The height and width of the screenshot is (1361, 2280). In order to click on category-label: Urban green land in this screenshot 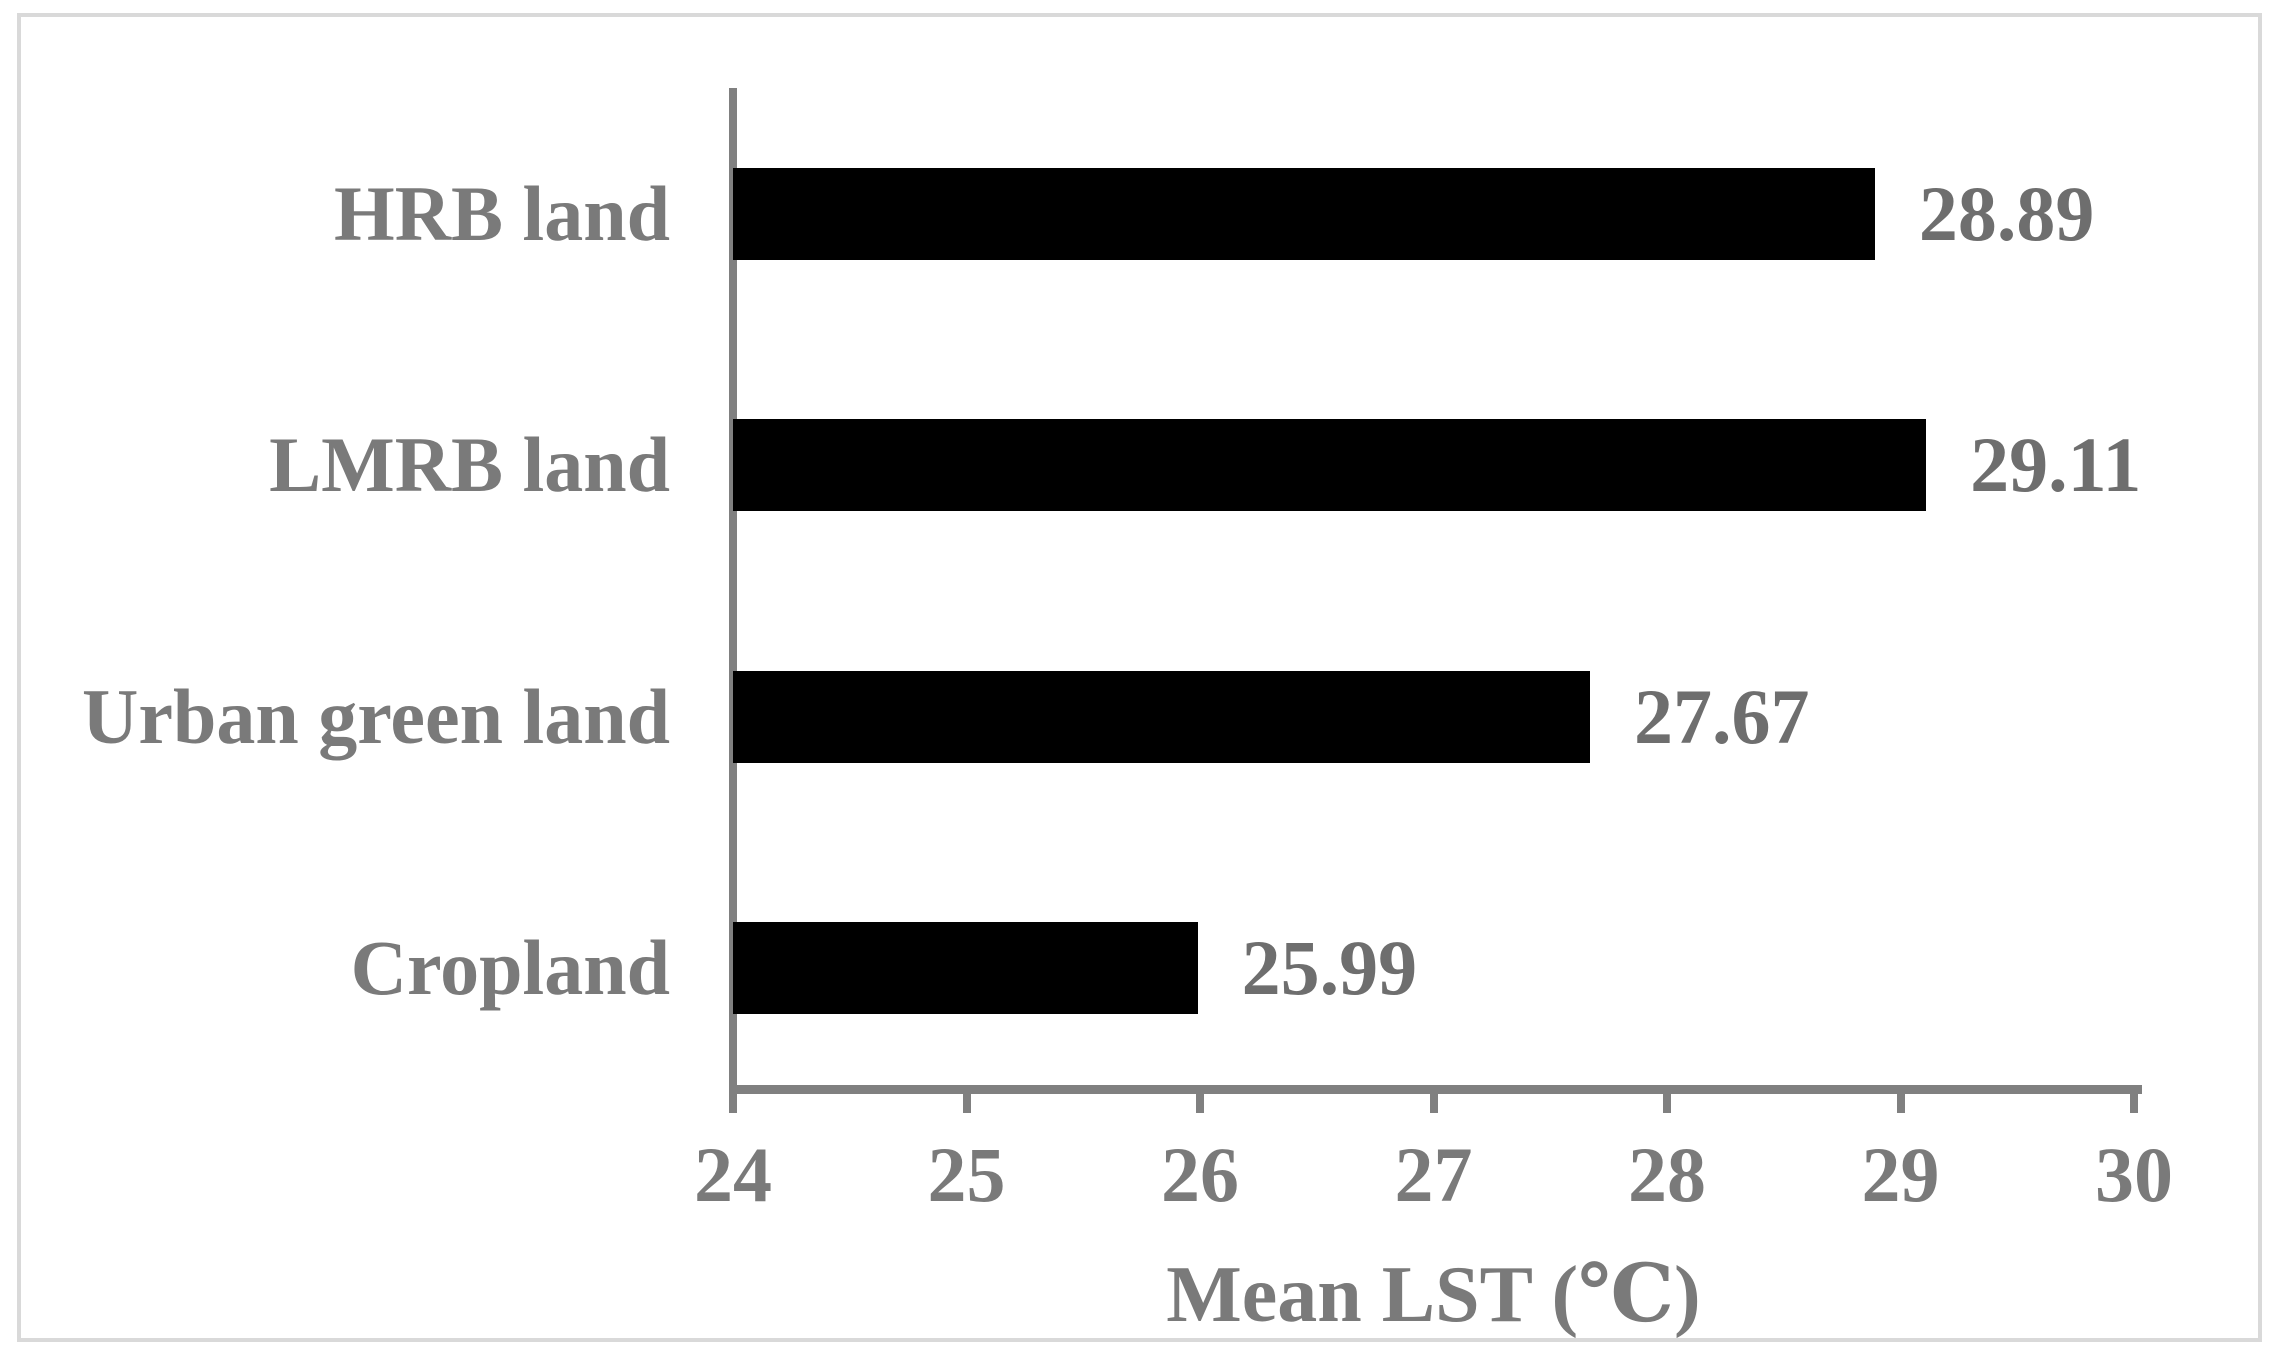, I will do `click(376, 716)`.